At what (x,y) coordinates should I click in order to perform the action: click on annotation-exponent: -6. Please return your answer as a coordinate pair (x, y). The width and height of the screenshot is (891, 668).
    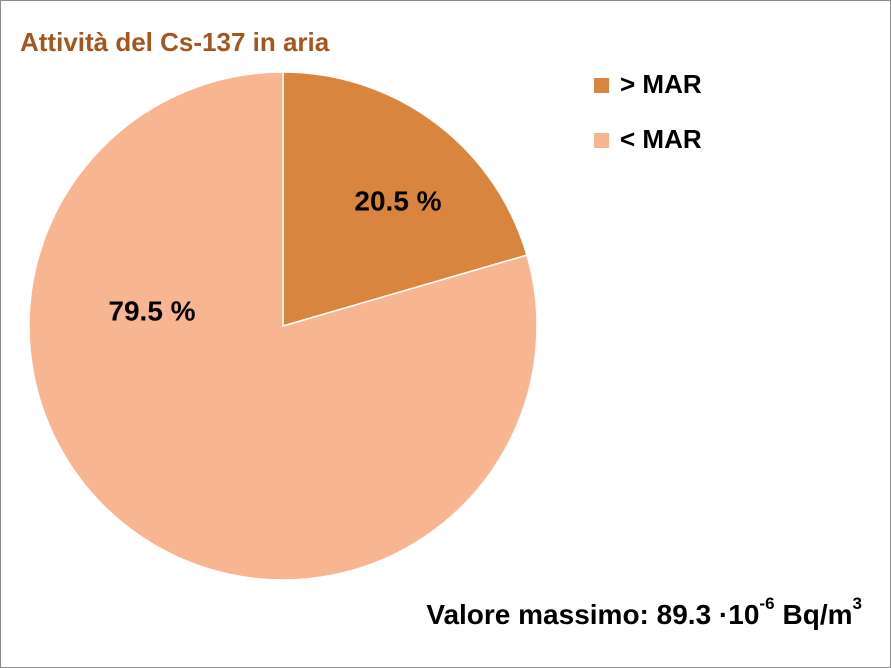
    Looking at the image, I should click on (766, 603).